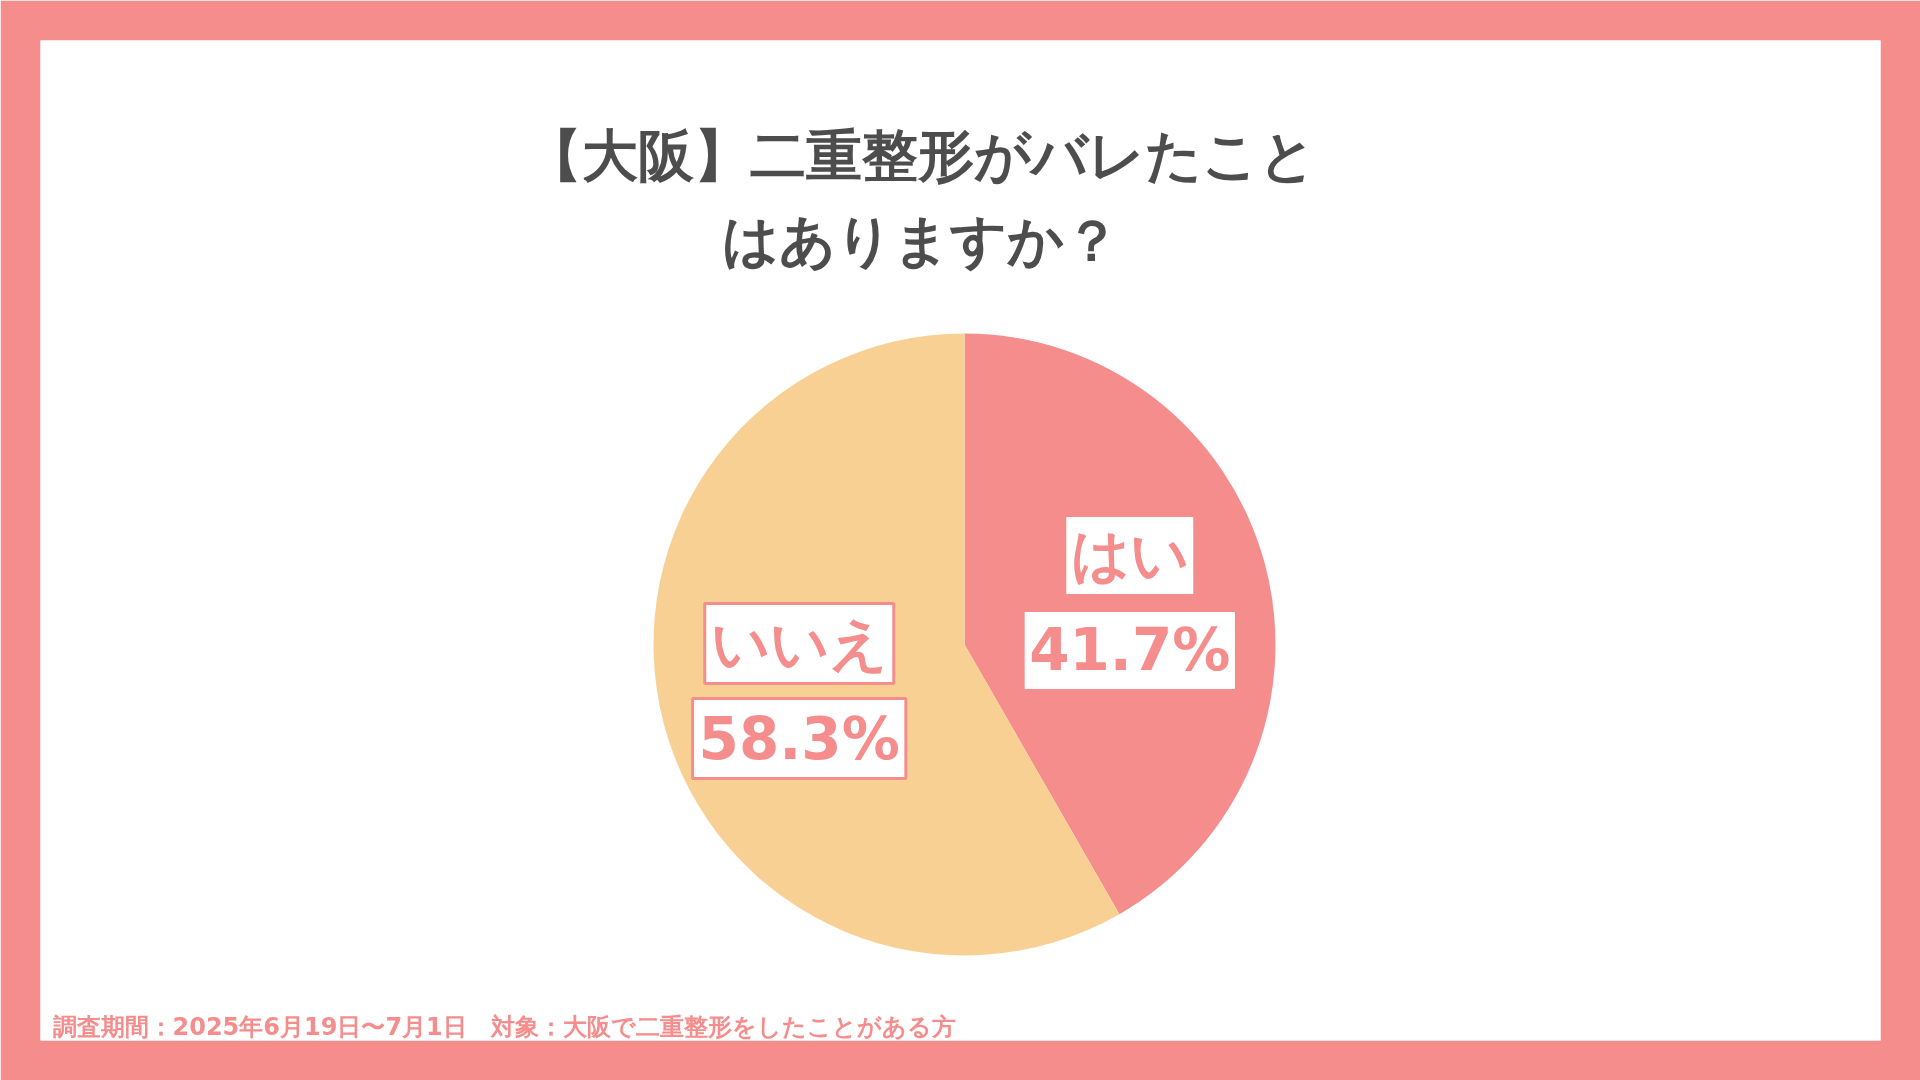 This screenshot has height=1080, width=1920. Describe the element at coordinates (799, 643) in the screenshot. I see `slice-label: いいえ` at that location.